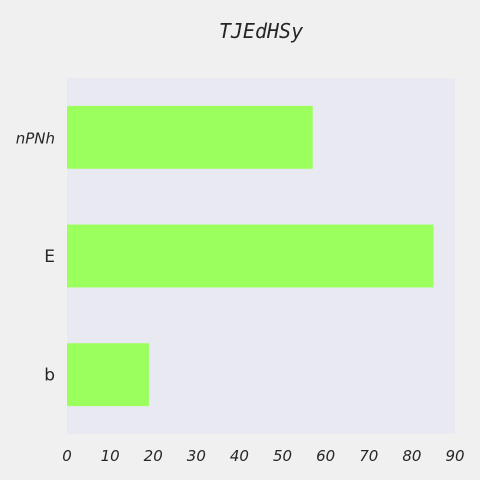  What do you see at coordinates (411, 456) in the screenshot?
I see `x-tick-label-80: 80` at bounding box center [411, 456].